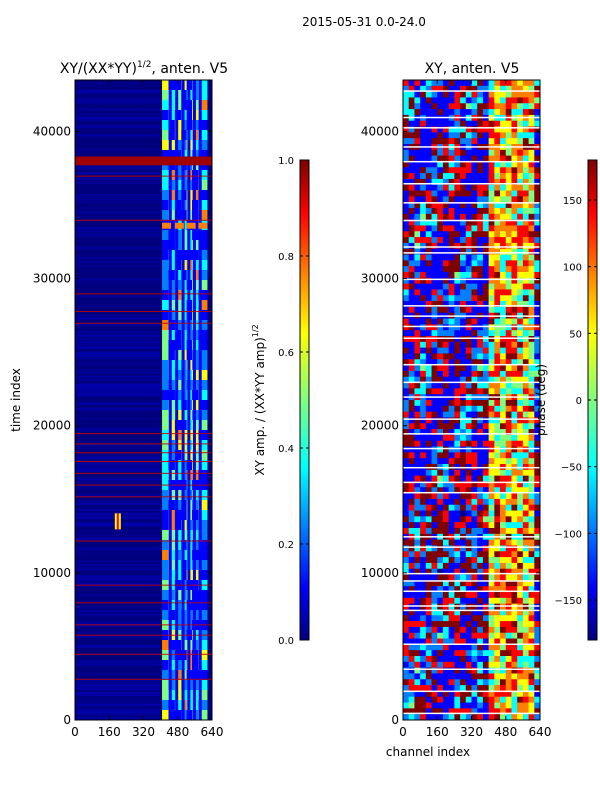  Describe the element at coordinates (540, 732) in the screenshot. I see `x-tick-label: 640` at that location.